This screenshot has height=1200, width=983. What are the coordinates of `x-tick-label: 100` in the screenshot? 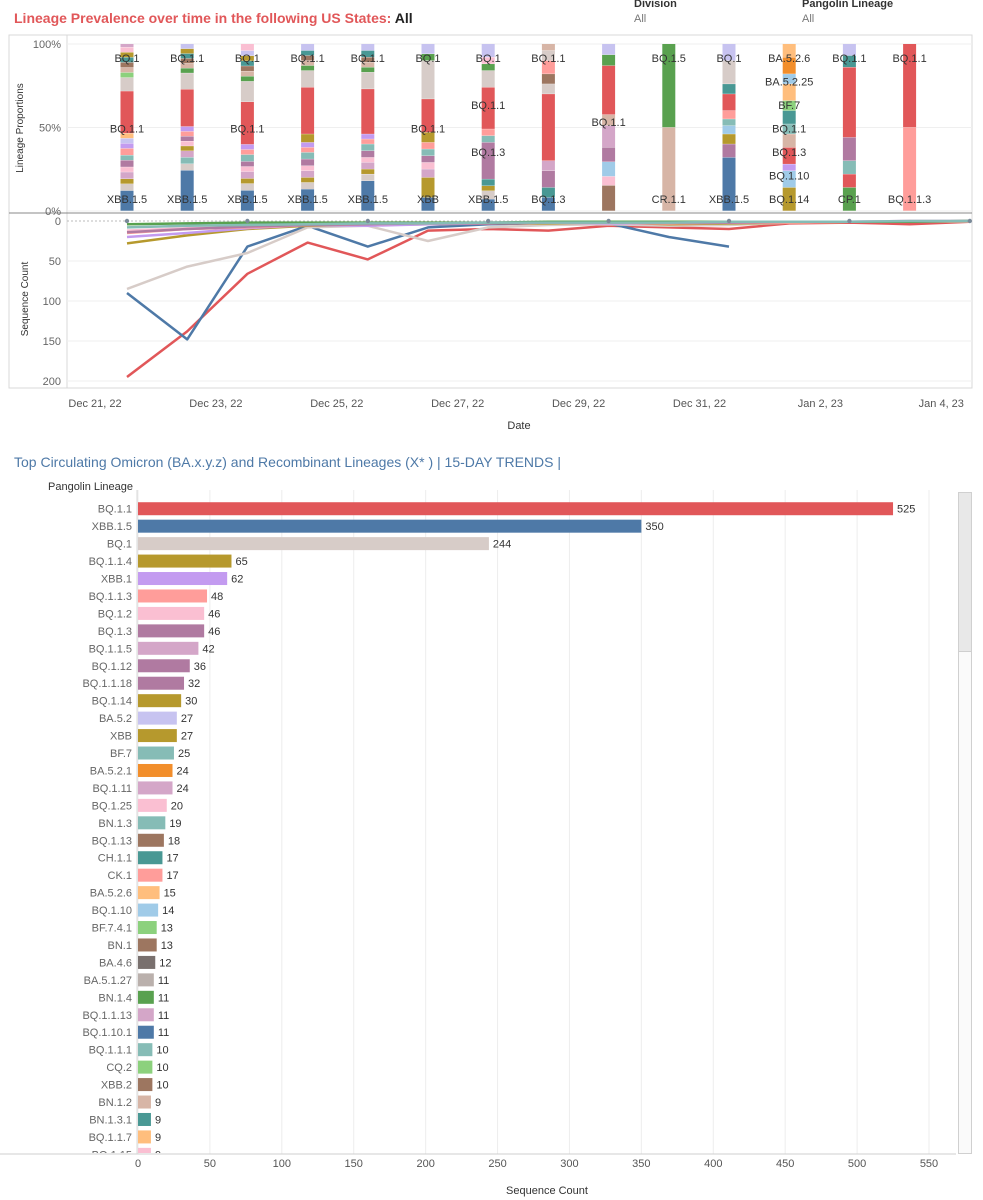 It's located at (282, 1164).